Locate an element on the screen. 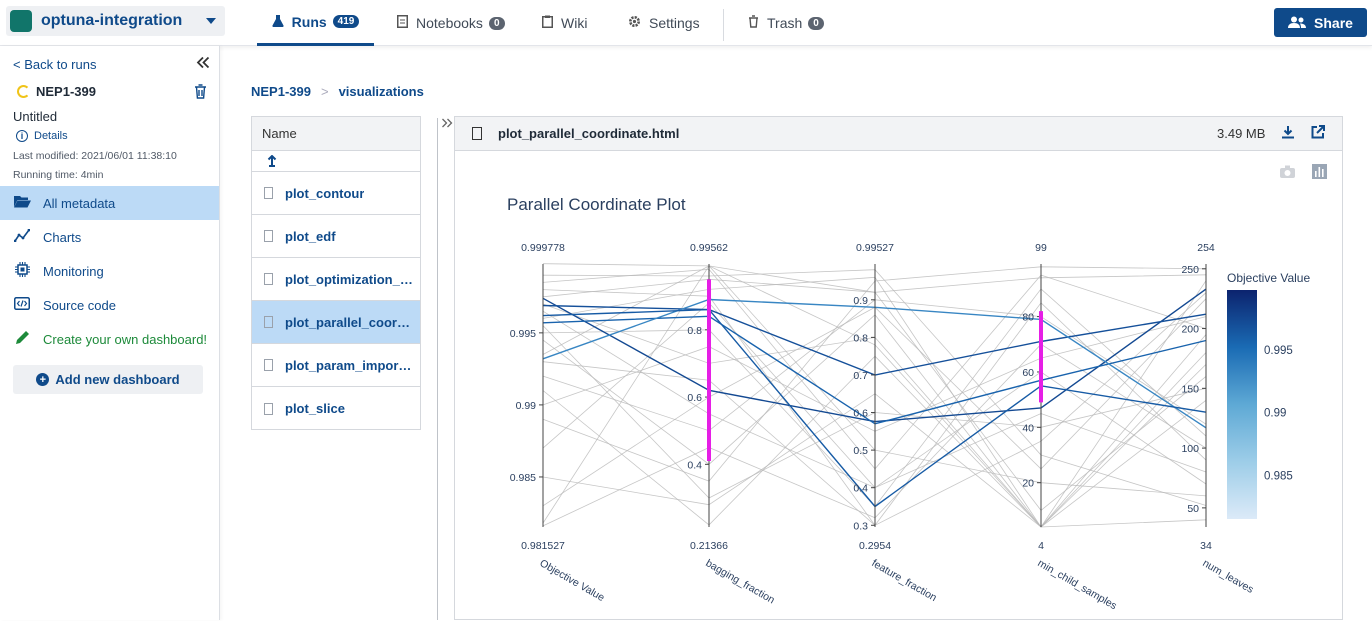  panel-resize-handle is located at coordinates (437, 369).